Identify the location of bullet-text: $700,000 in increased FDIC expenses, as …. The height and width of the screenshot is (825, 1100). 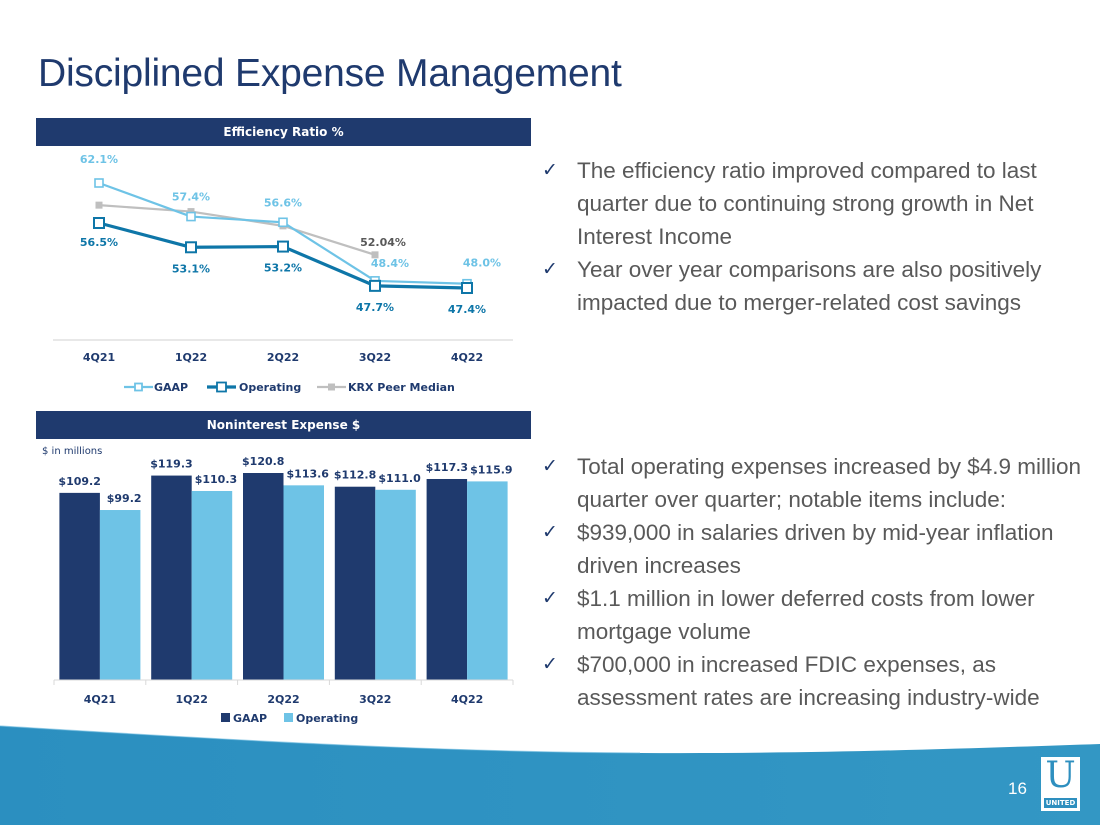
(808, 681).